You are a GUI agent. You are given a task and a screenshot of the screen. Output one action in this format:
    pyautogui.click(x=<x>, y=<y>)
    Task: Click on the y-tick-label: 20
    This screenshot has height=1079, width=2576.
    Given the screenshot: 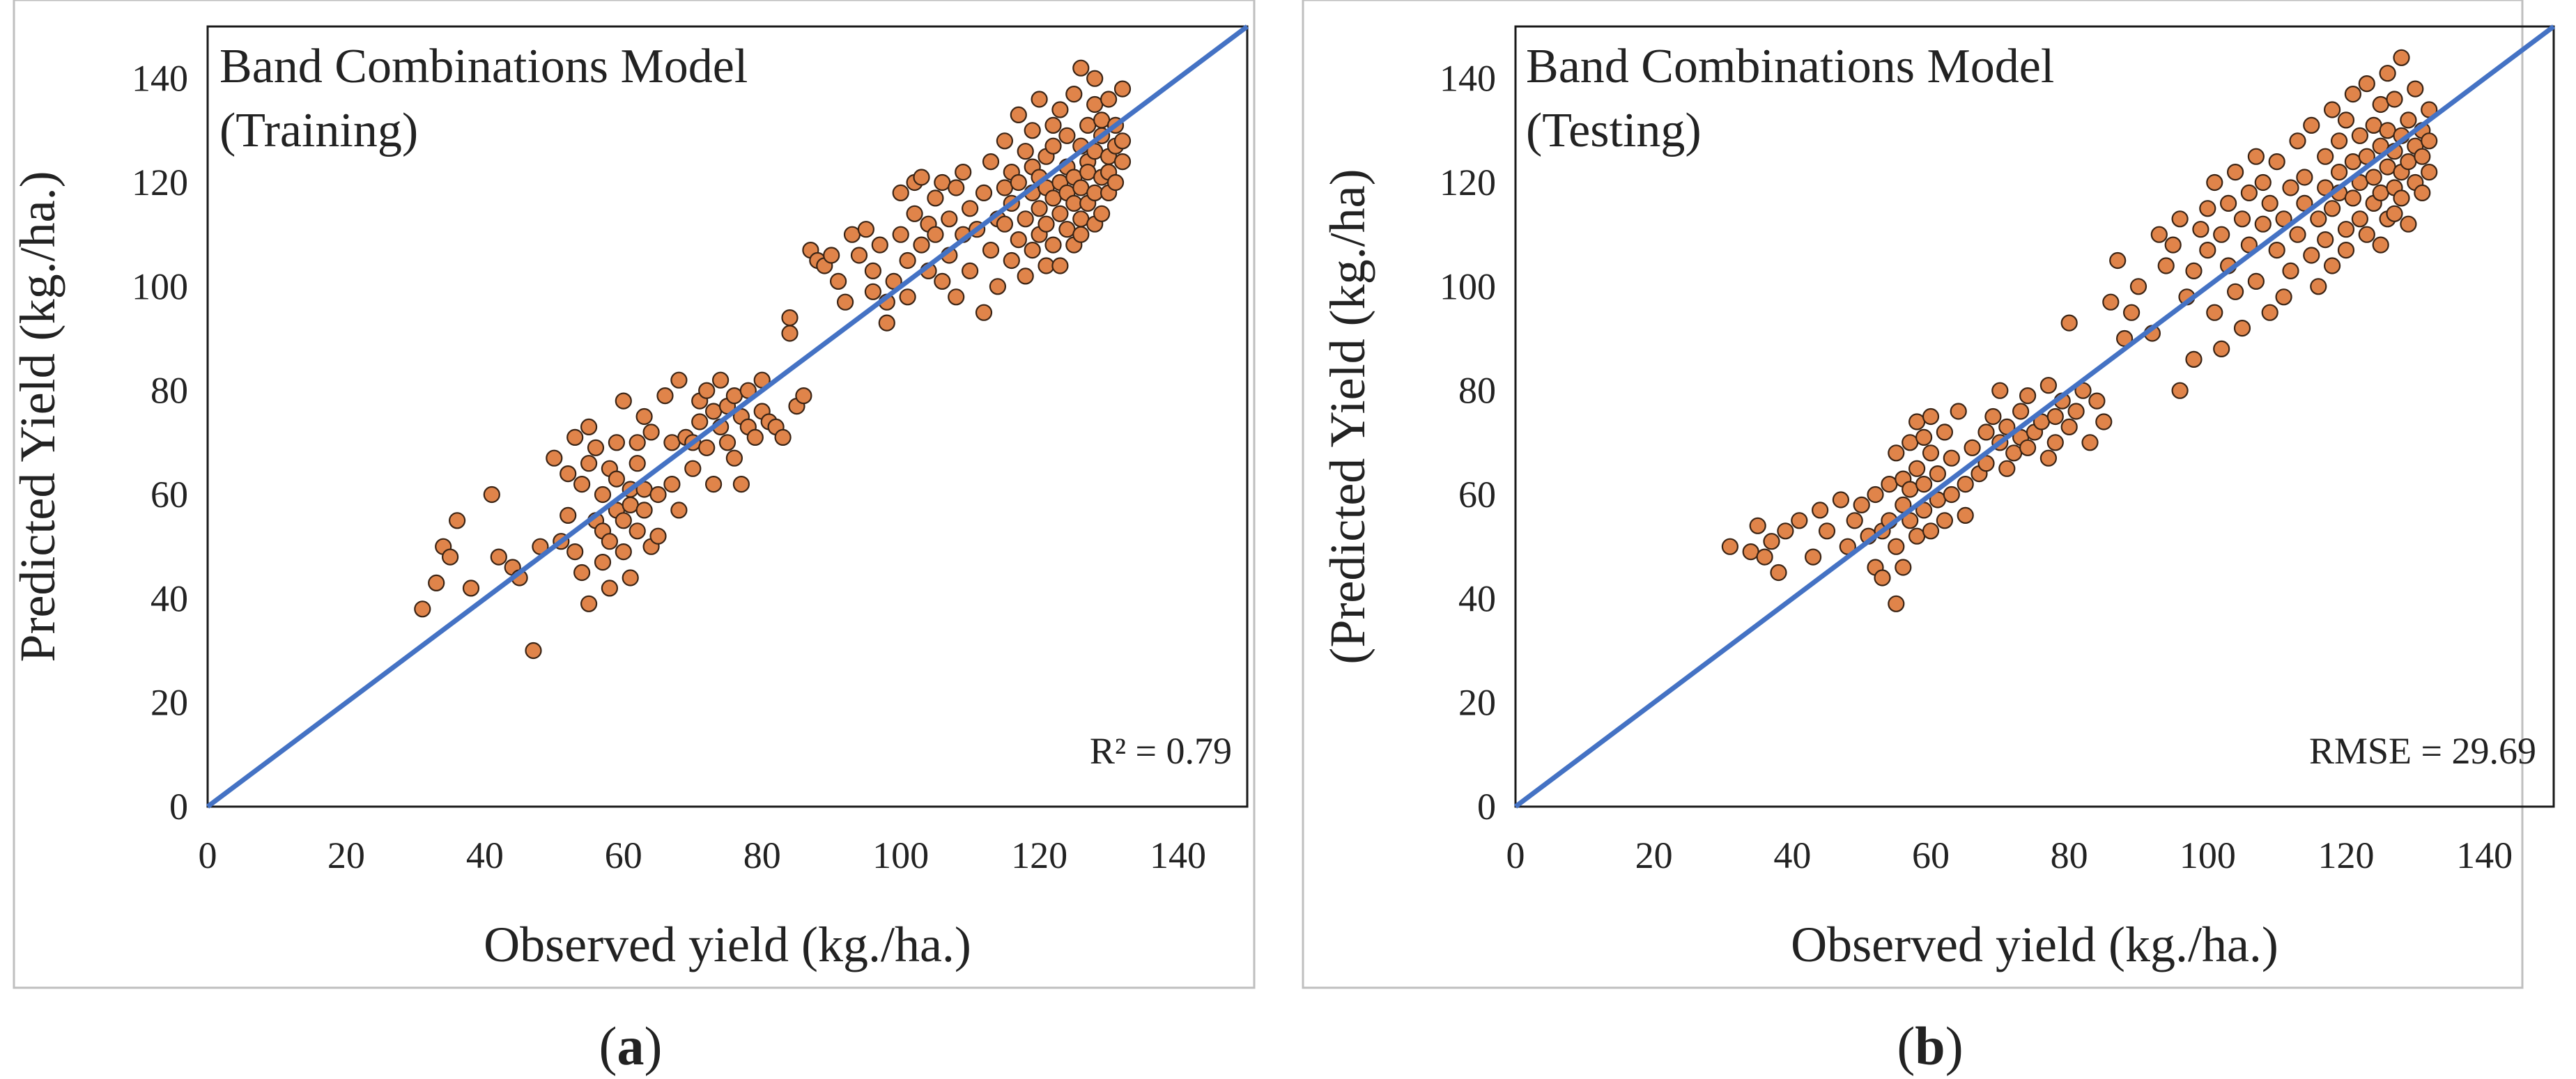 What is the action you would take?
    pyautogui.click(x=1477, y=703)
    